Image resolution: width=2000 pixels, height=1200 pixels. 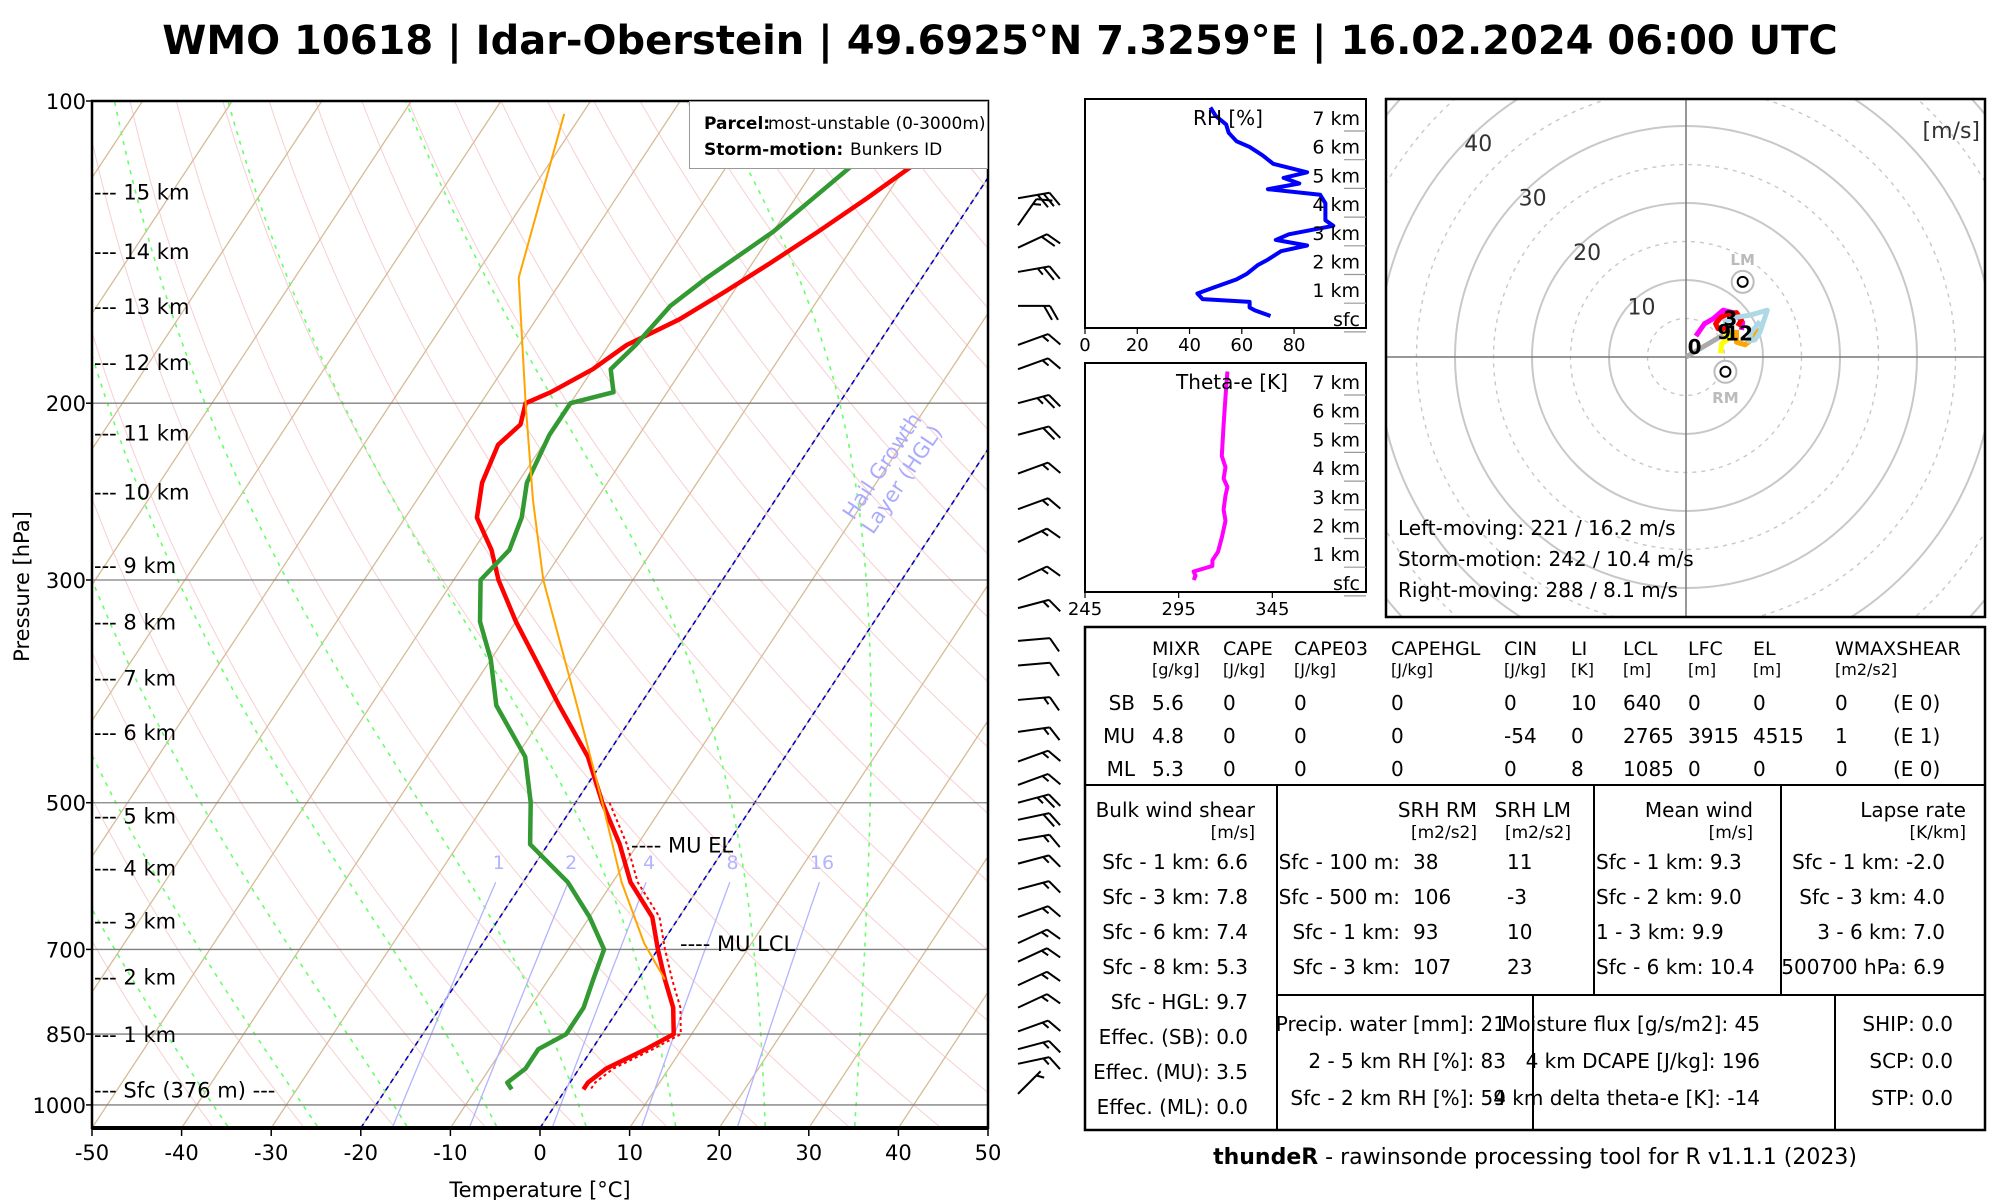 I want to click on x-tick-label: 30, so click(x=808, y=1153).